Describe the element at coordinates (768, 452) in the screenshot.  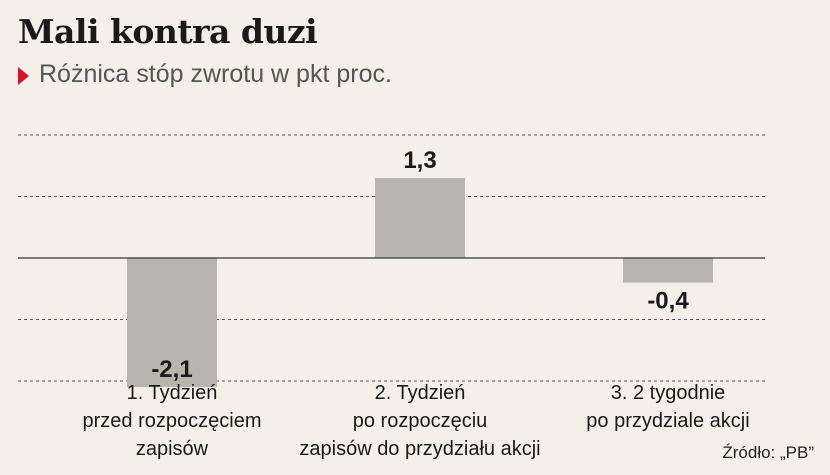
I see `source-note: Źródło: „PB”` at that location.